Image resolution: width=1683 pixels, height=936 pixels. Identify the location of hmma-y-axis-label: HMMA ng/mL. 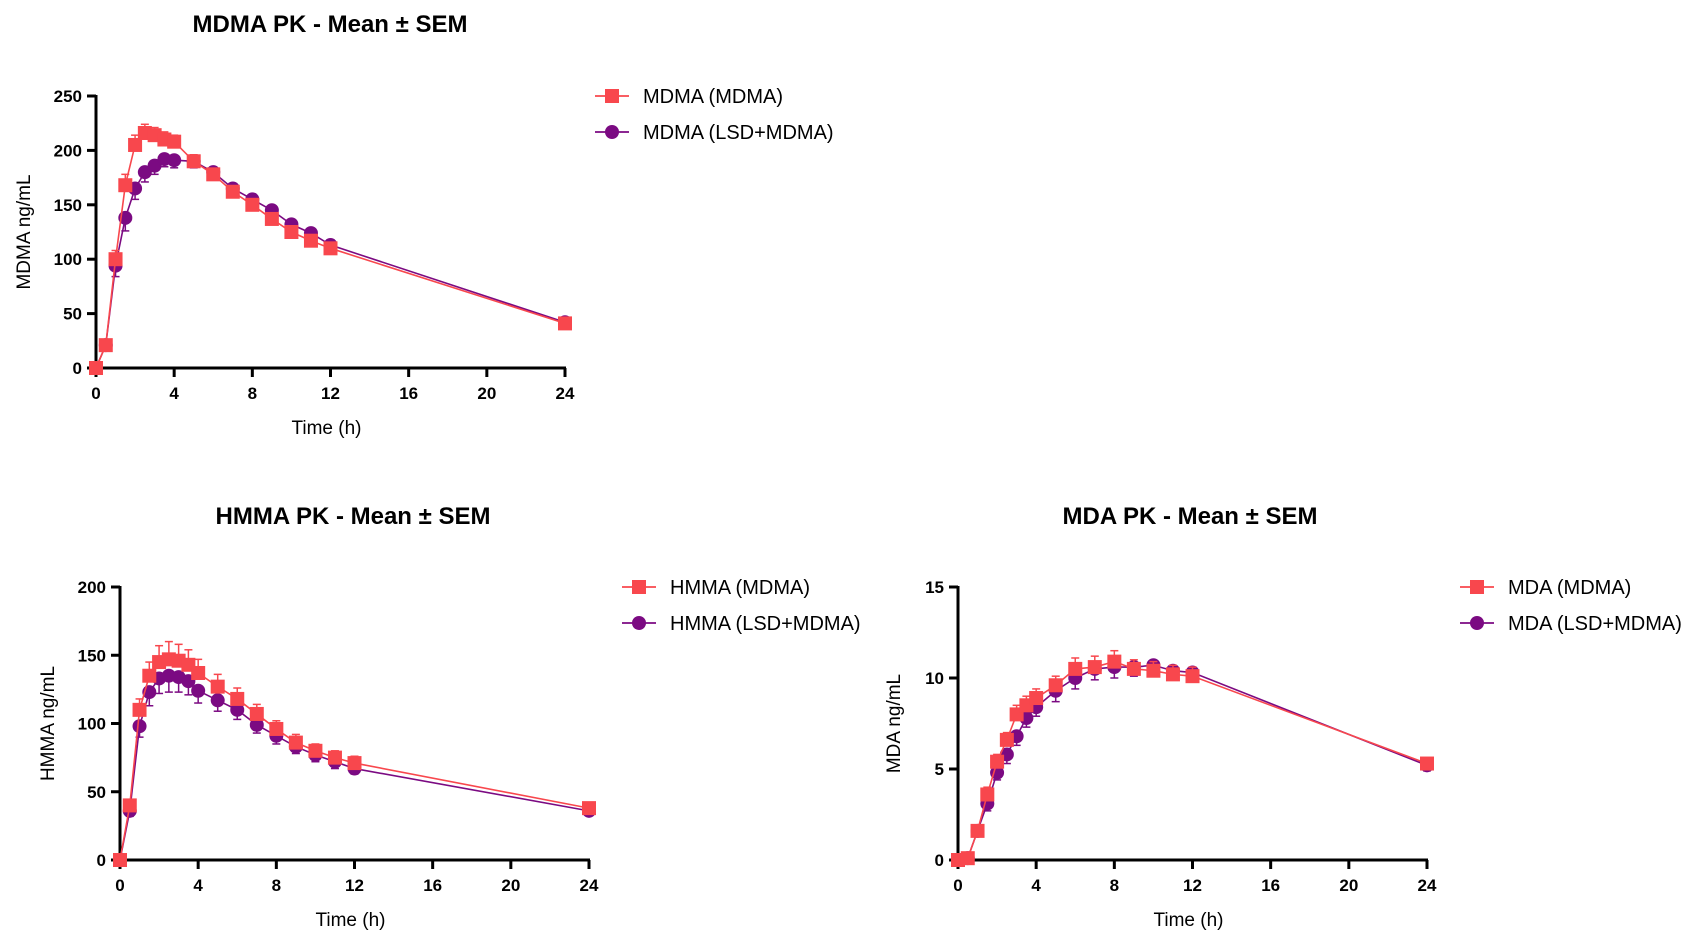
(48, 723).